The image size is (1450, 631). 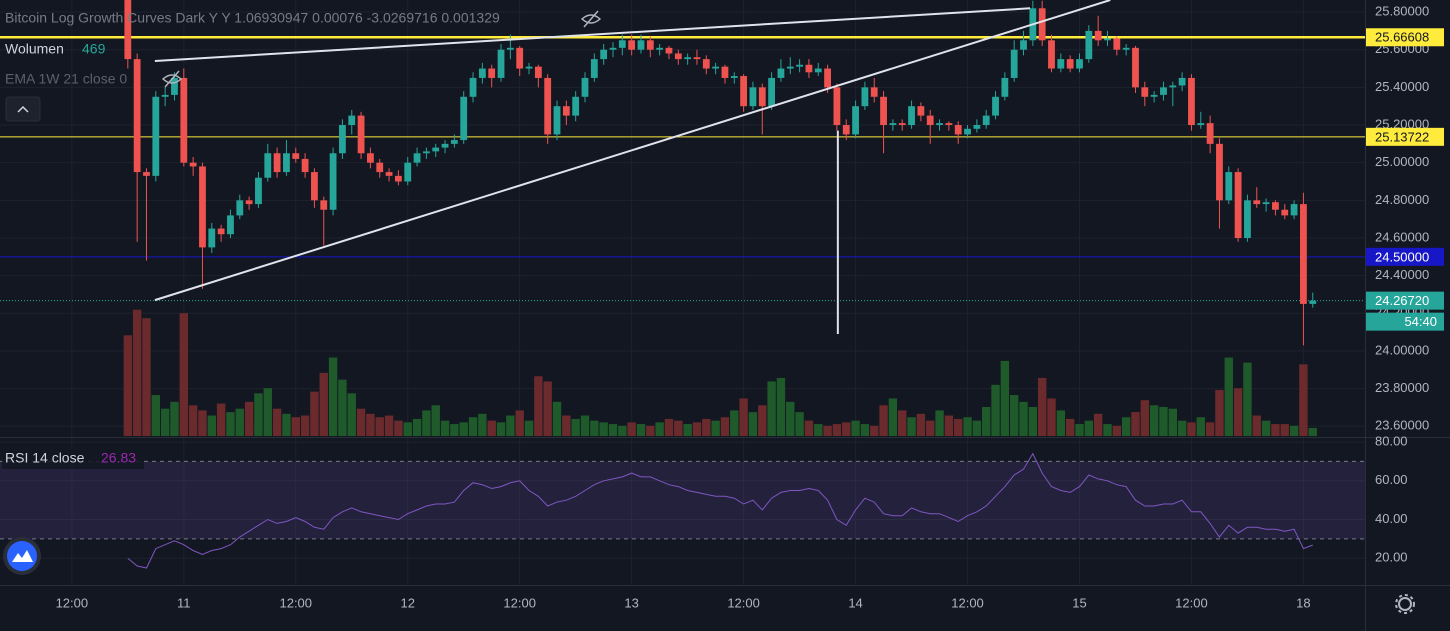 I want to click on price-tag-label: 25.13722, so click(x=1402, y=136).